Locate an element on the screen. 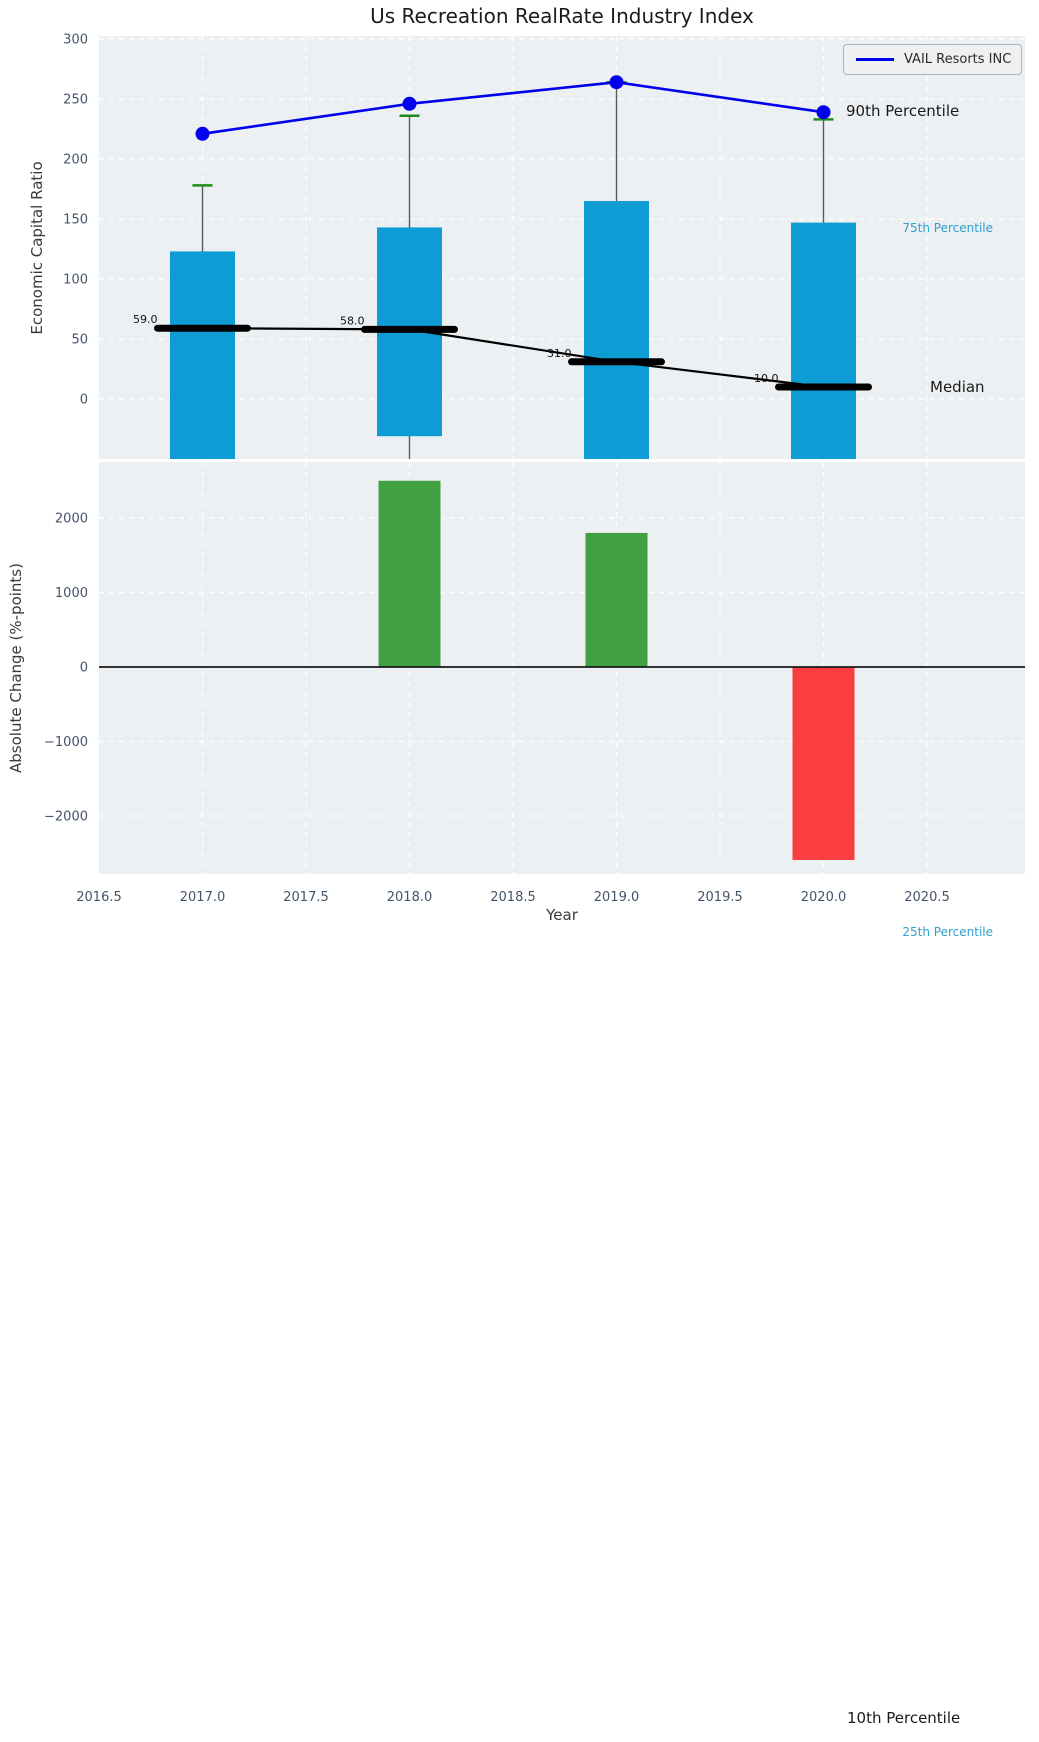 Image resolution: width=1039 pixels, height=1742 pixels. x-tick-label: 2019.0 is located at coordinates (617, 897).